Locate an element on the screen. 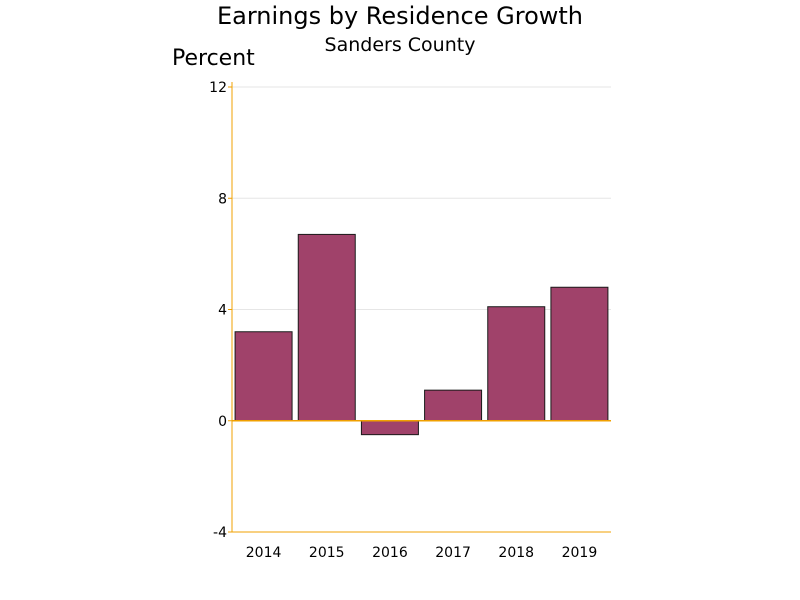 The width and height of the screenshot is (800, 600). bar-2018 is located at coordinates (516, 364).